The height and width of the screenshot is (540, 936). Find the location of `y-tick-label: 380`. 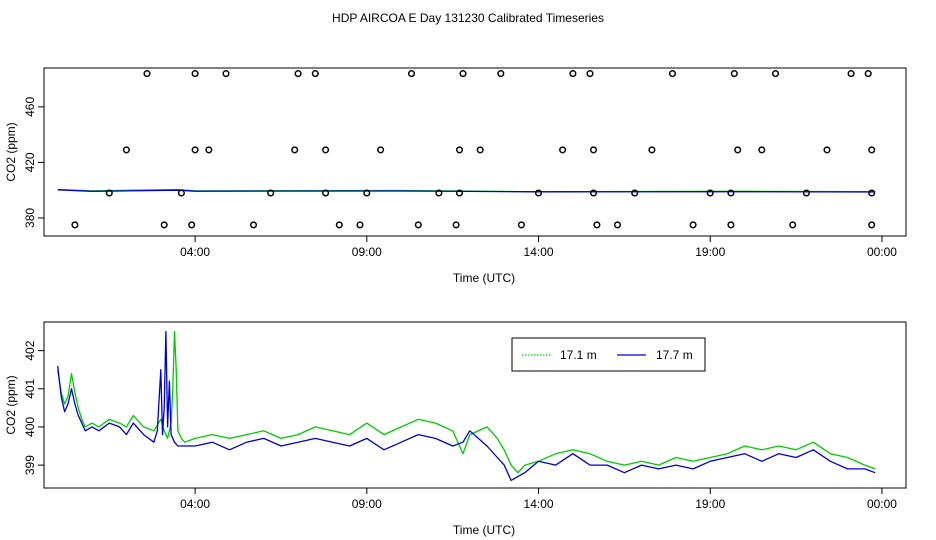

y-tick-label: 380 is located at coordinates (30, 218).